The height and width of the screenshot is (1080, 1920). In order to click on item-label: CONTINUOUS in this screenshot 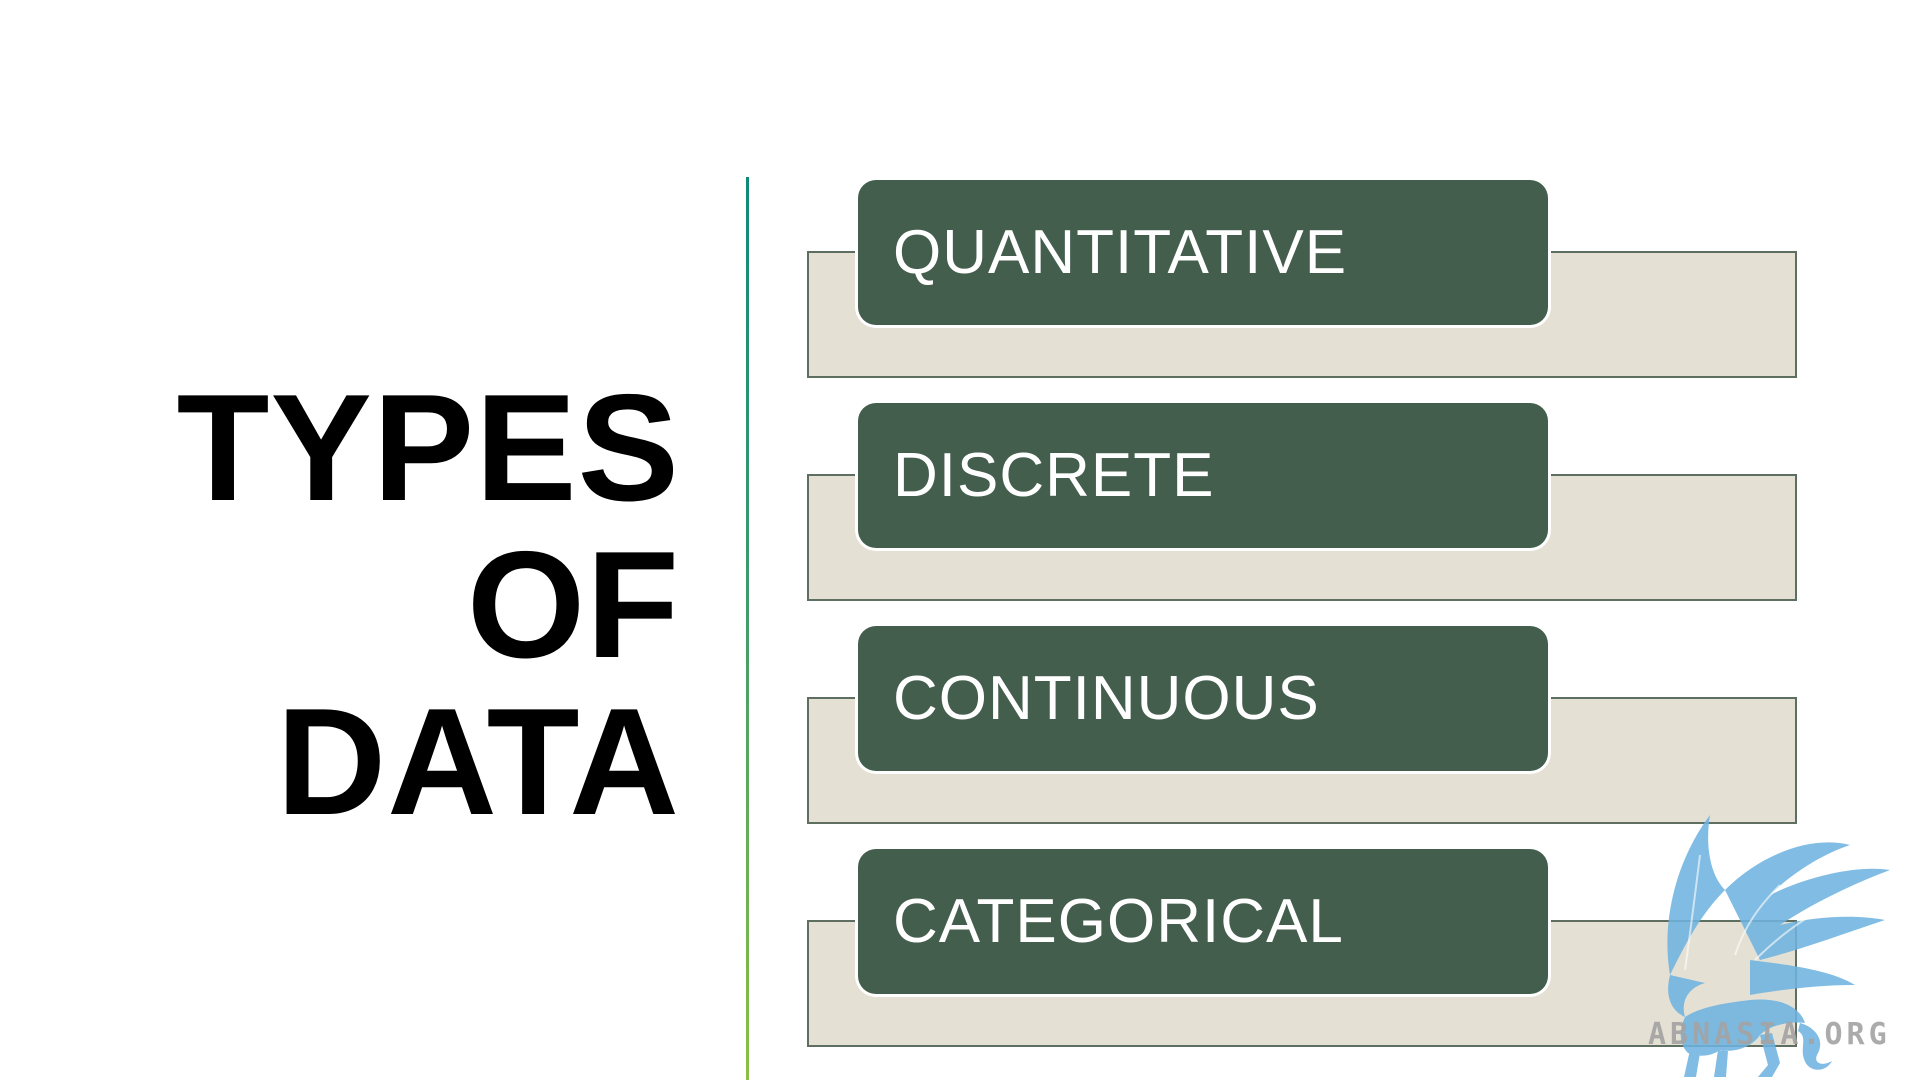, I will do `click(1106, 698)`.